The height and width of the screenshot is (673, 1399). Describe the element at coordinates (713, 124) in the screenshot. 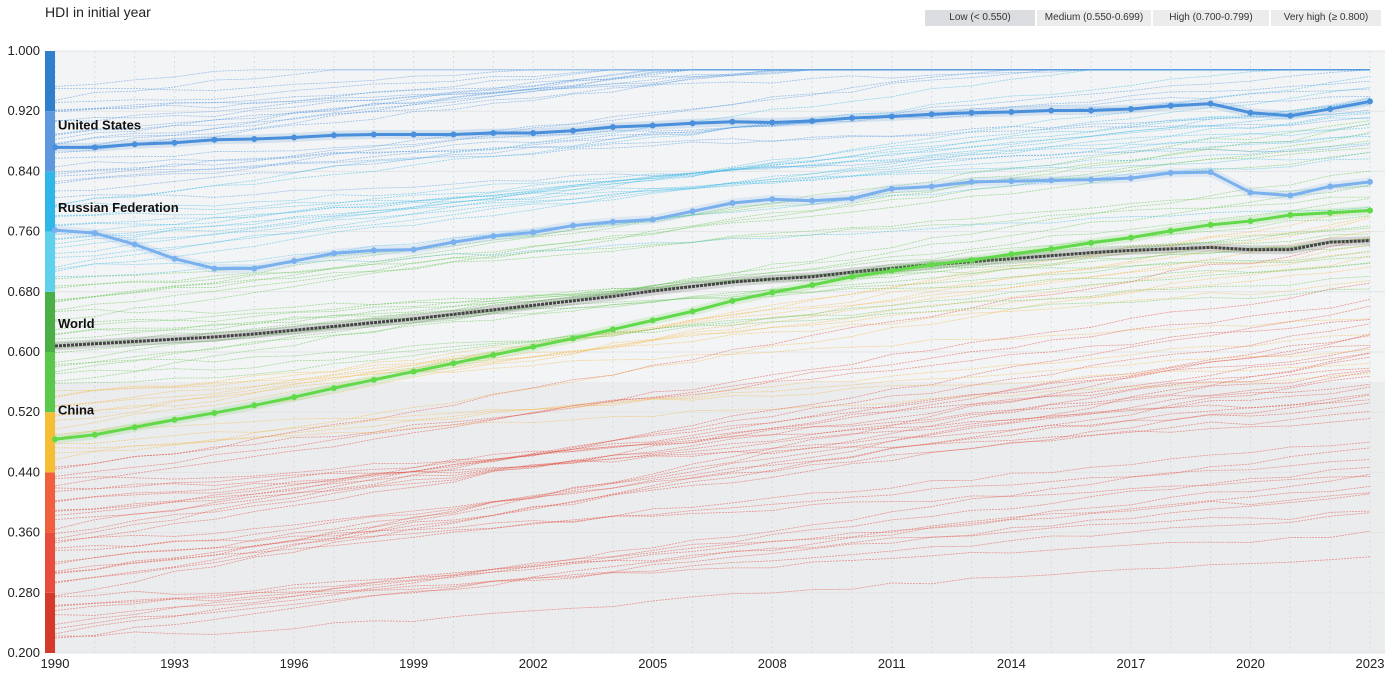

I see `series-line-united-states` at that location.